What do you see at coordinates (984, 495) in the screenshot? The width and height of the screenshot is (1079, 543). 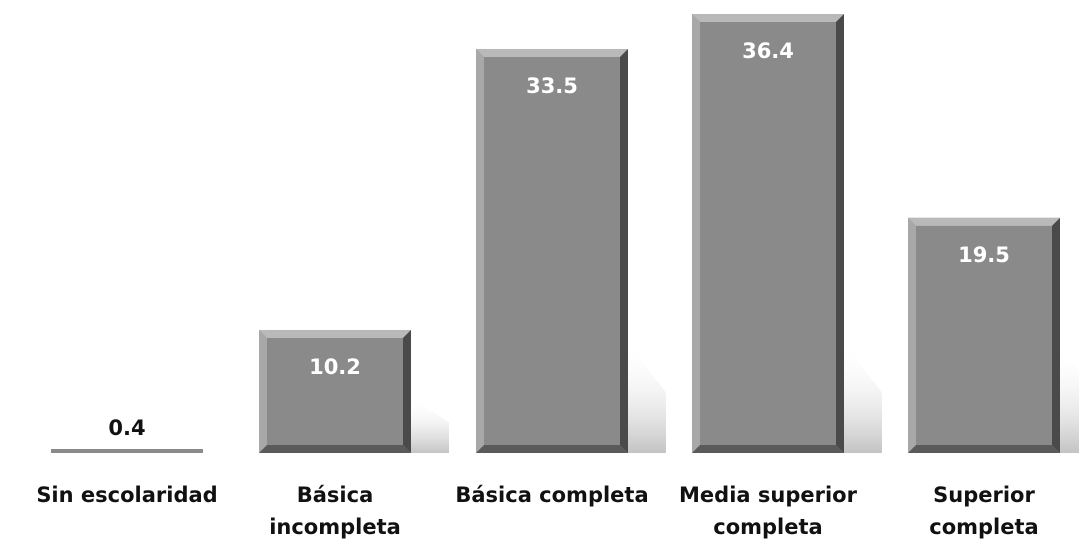 I see `category-label: Superior` at bounding box center [984, 495].